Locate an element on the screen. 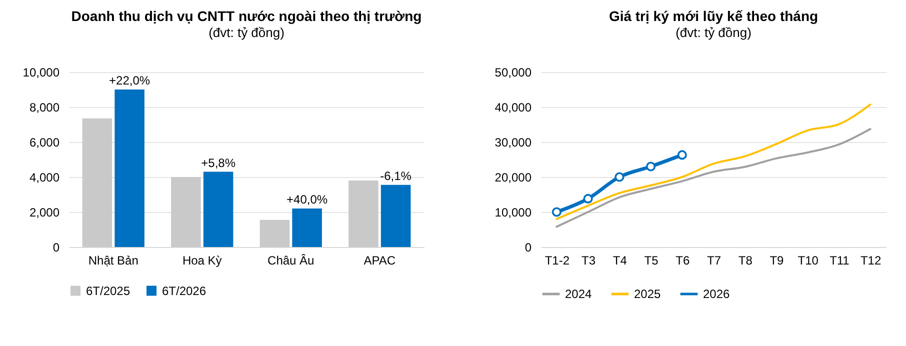  legend-label: 6T/2026 is located at coordinates (184, 291).